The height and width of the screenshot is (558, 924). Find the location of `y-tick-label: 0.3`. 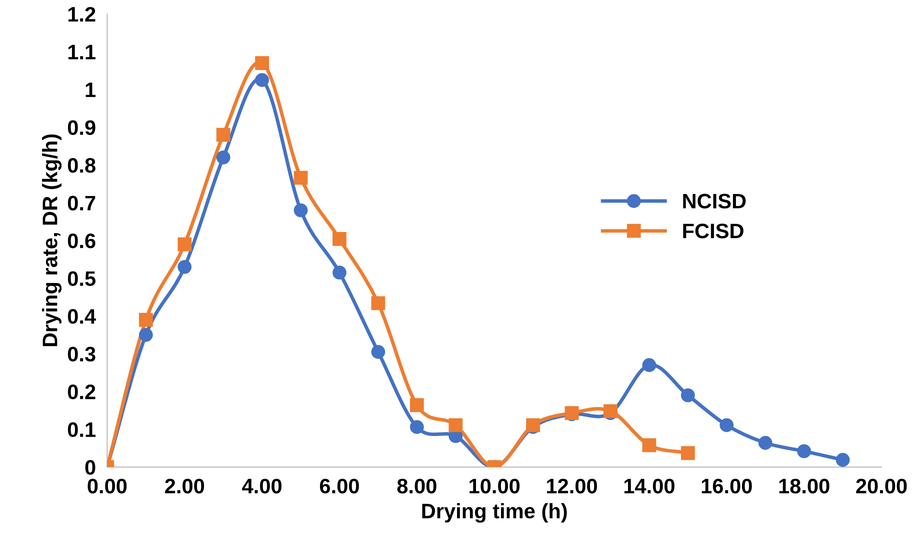

y-tick-label: 0.3 is located at coordinates (82, 354).